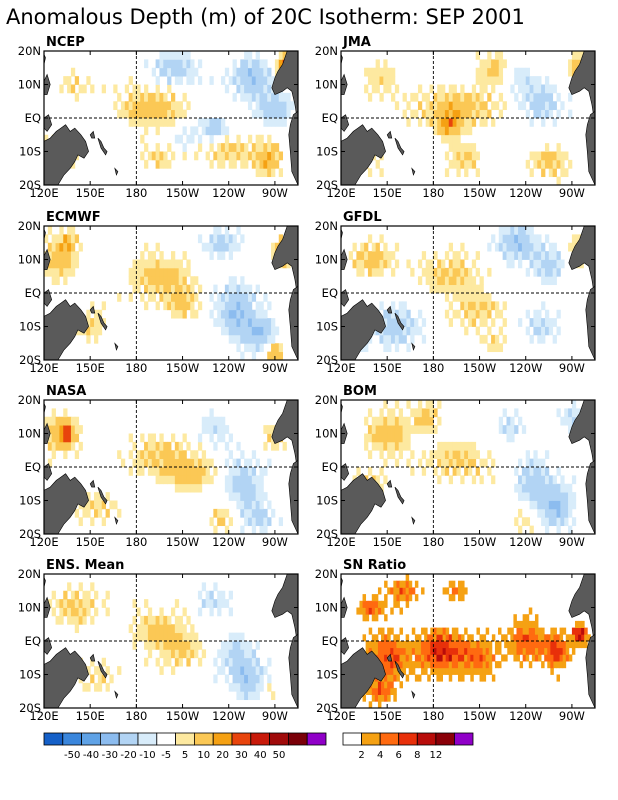 This screenshot has width=618, height=800. I want to click on land-mask, so click(171, 641).